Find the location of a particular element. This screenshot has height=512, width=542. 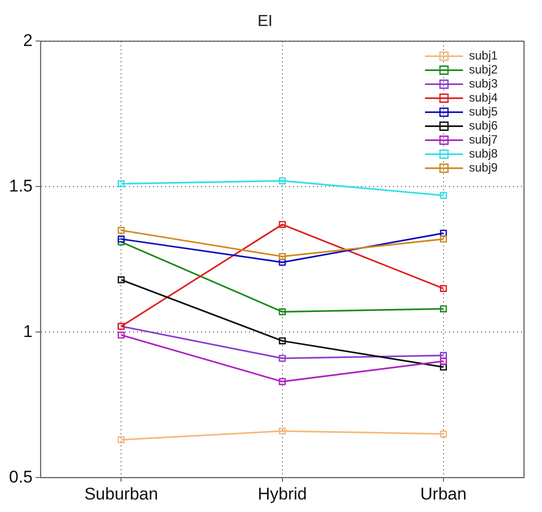

legend-label: subj9 is located at coordinates (483, 167).